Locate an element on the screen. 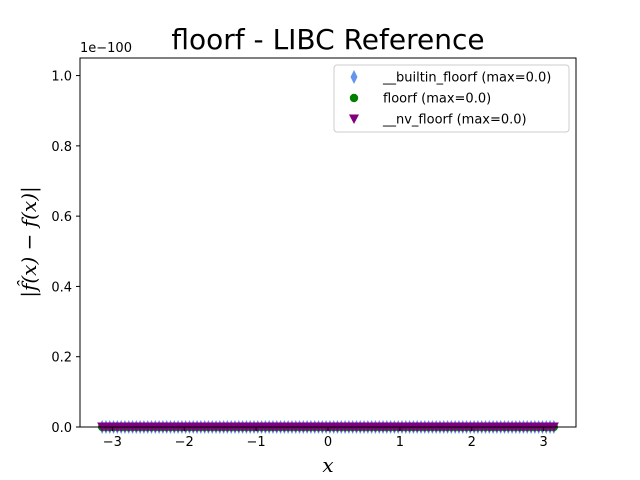 The image size is (640, 480). chart-title: floorf - LIBC Reference is located at coordinates (327, 39).